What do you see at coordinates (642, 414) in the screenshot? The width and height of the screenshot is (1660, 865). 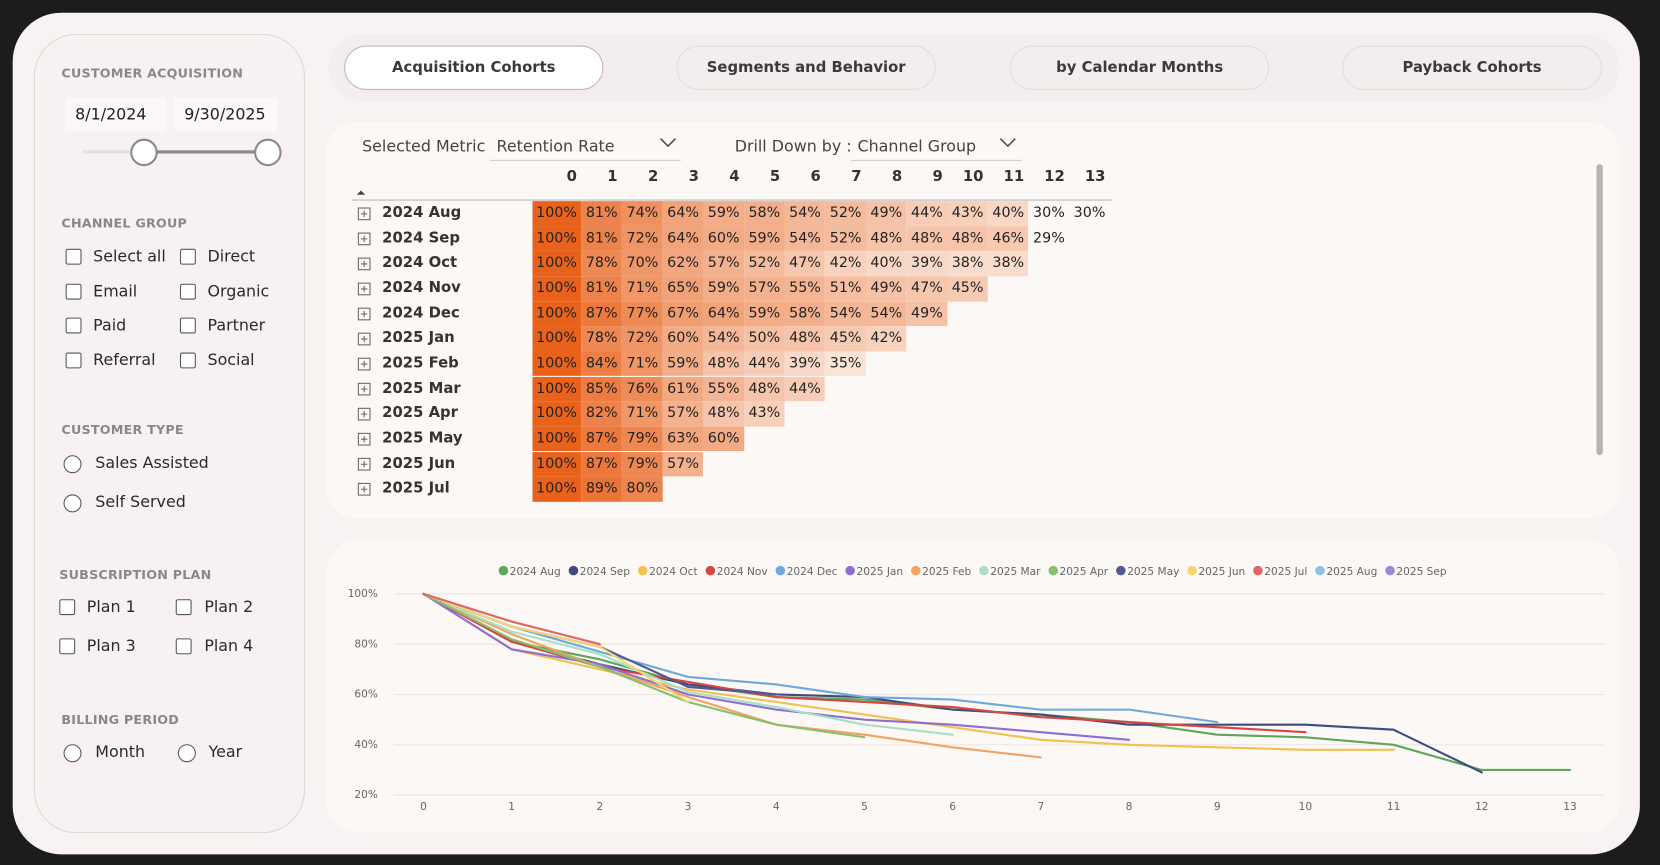 I see `heat-cell: 71%` at bounding box center [642, 414].